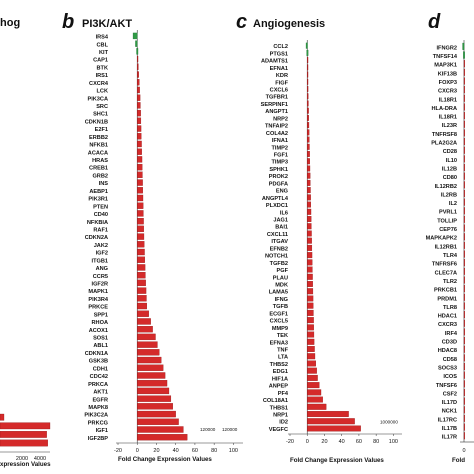 The image size is (474, 474). Describe the element at coordinates (100, 115) in the screenshot. I see `panel-b-category-label: SHC1` at that location.